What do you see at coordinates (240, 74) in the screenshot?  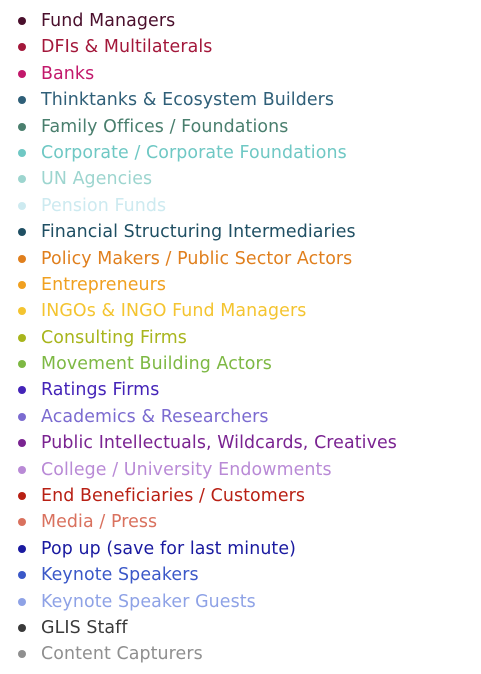 I see `legend-item: Banks` at bounding box center [240, 74].